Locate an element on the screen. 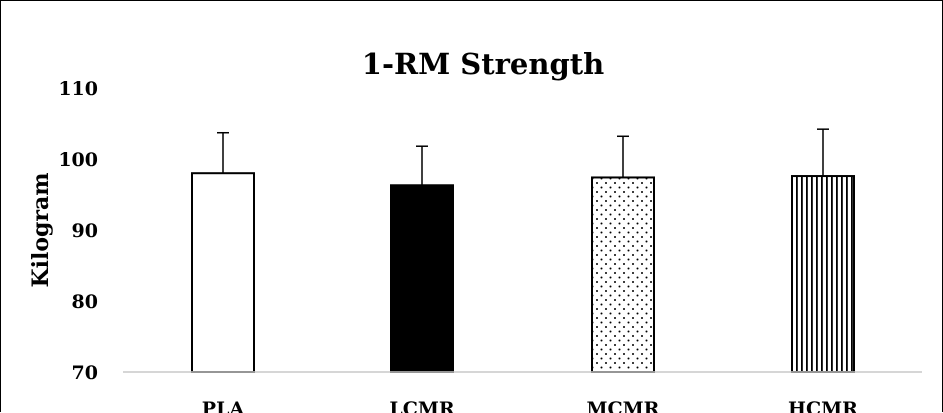  bar-mcmr is located at coordinates (623, 274).